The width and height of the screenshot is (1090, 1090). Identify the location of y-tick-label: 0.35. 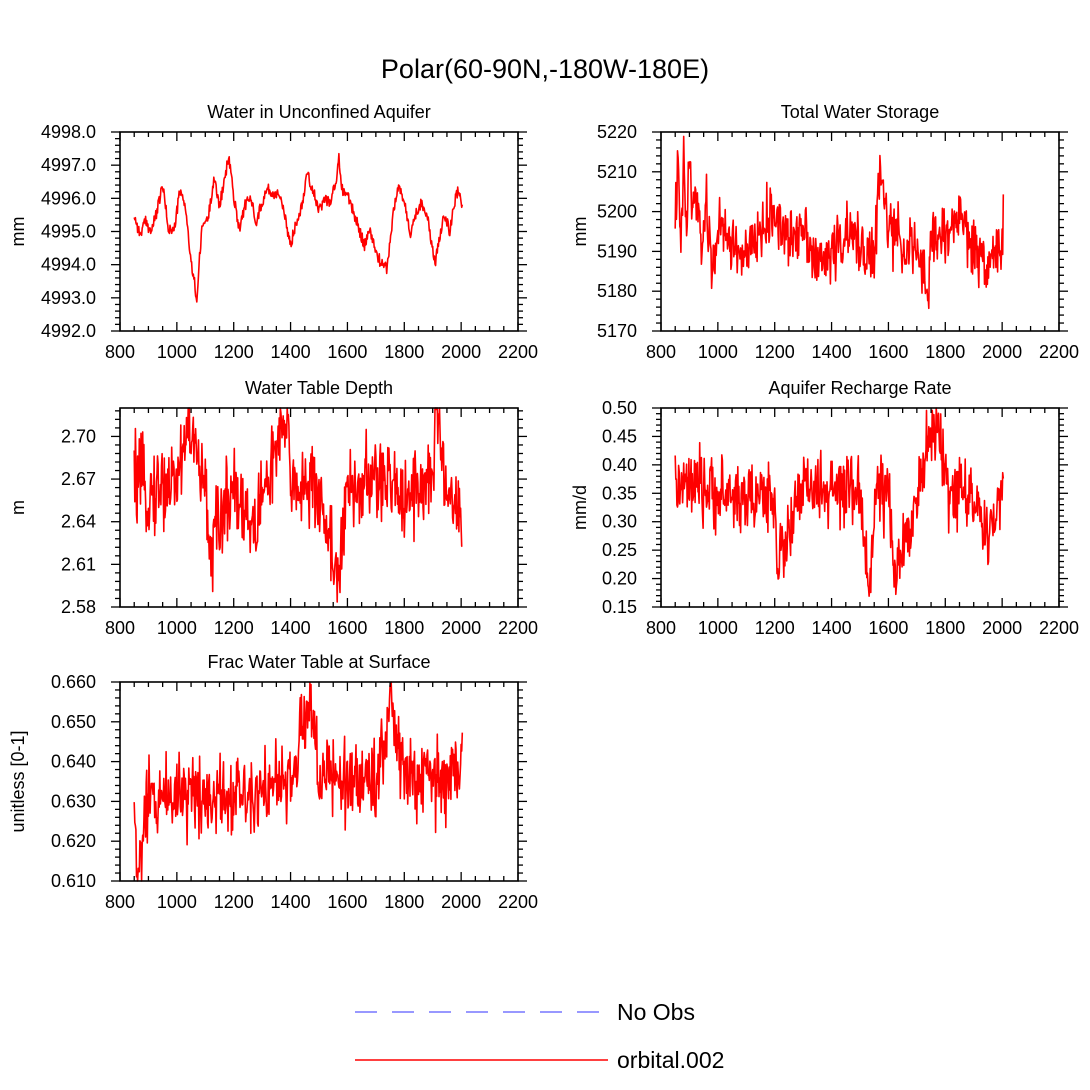
(619, 493).